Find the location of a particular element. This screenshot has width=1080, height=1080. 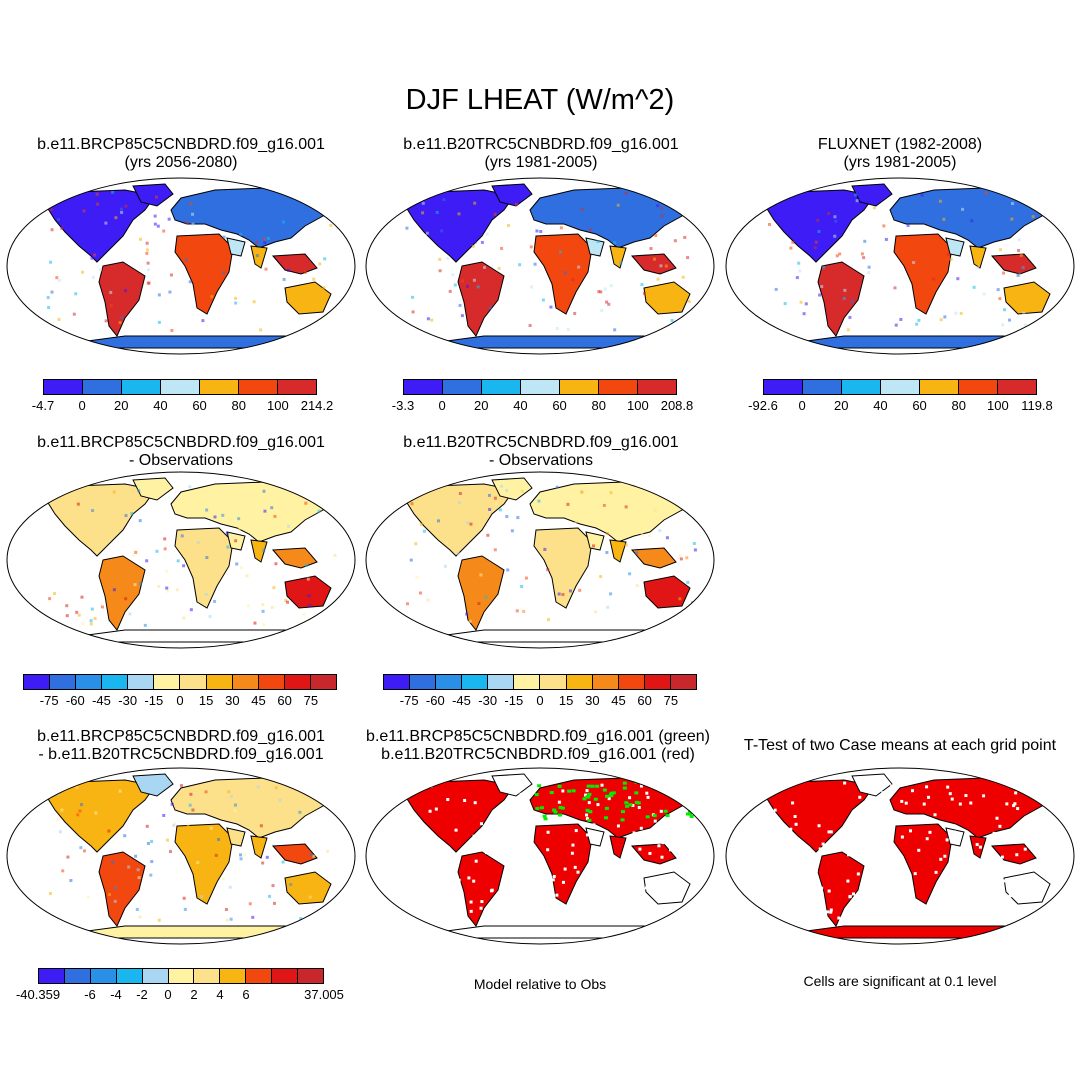

colorbar-tick-label: 6 is located at coordinates (246, 994).